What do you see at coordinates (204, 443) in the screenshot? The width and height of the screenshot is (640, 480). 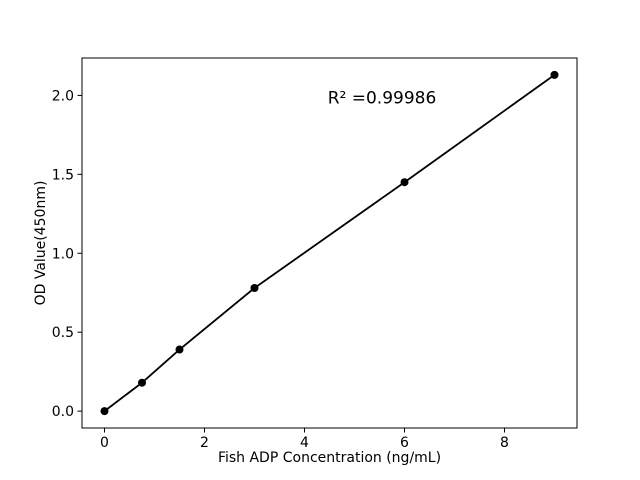 I see `x-tick-label: 2` at bounding box center [204, 443].